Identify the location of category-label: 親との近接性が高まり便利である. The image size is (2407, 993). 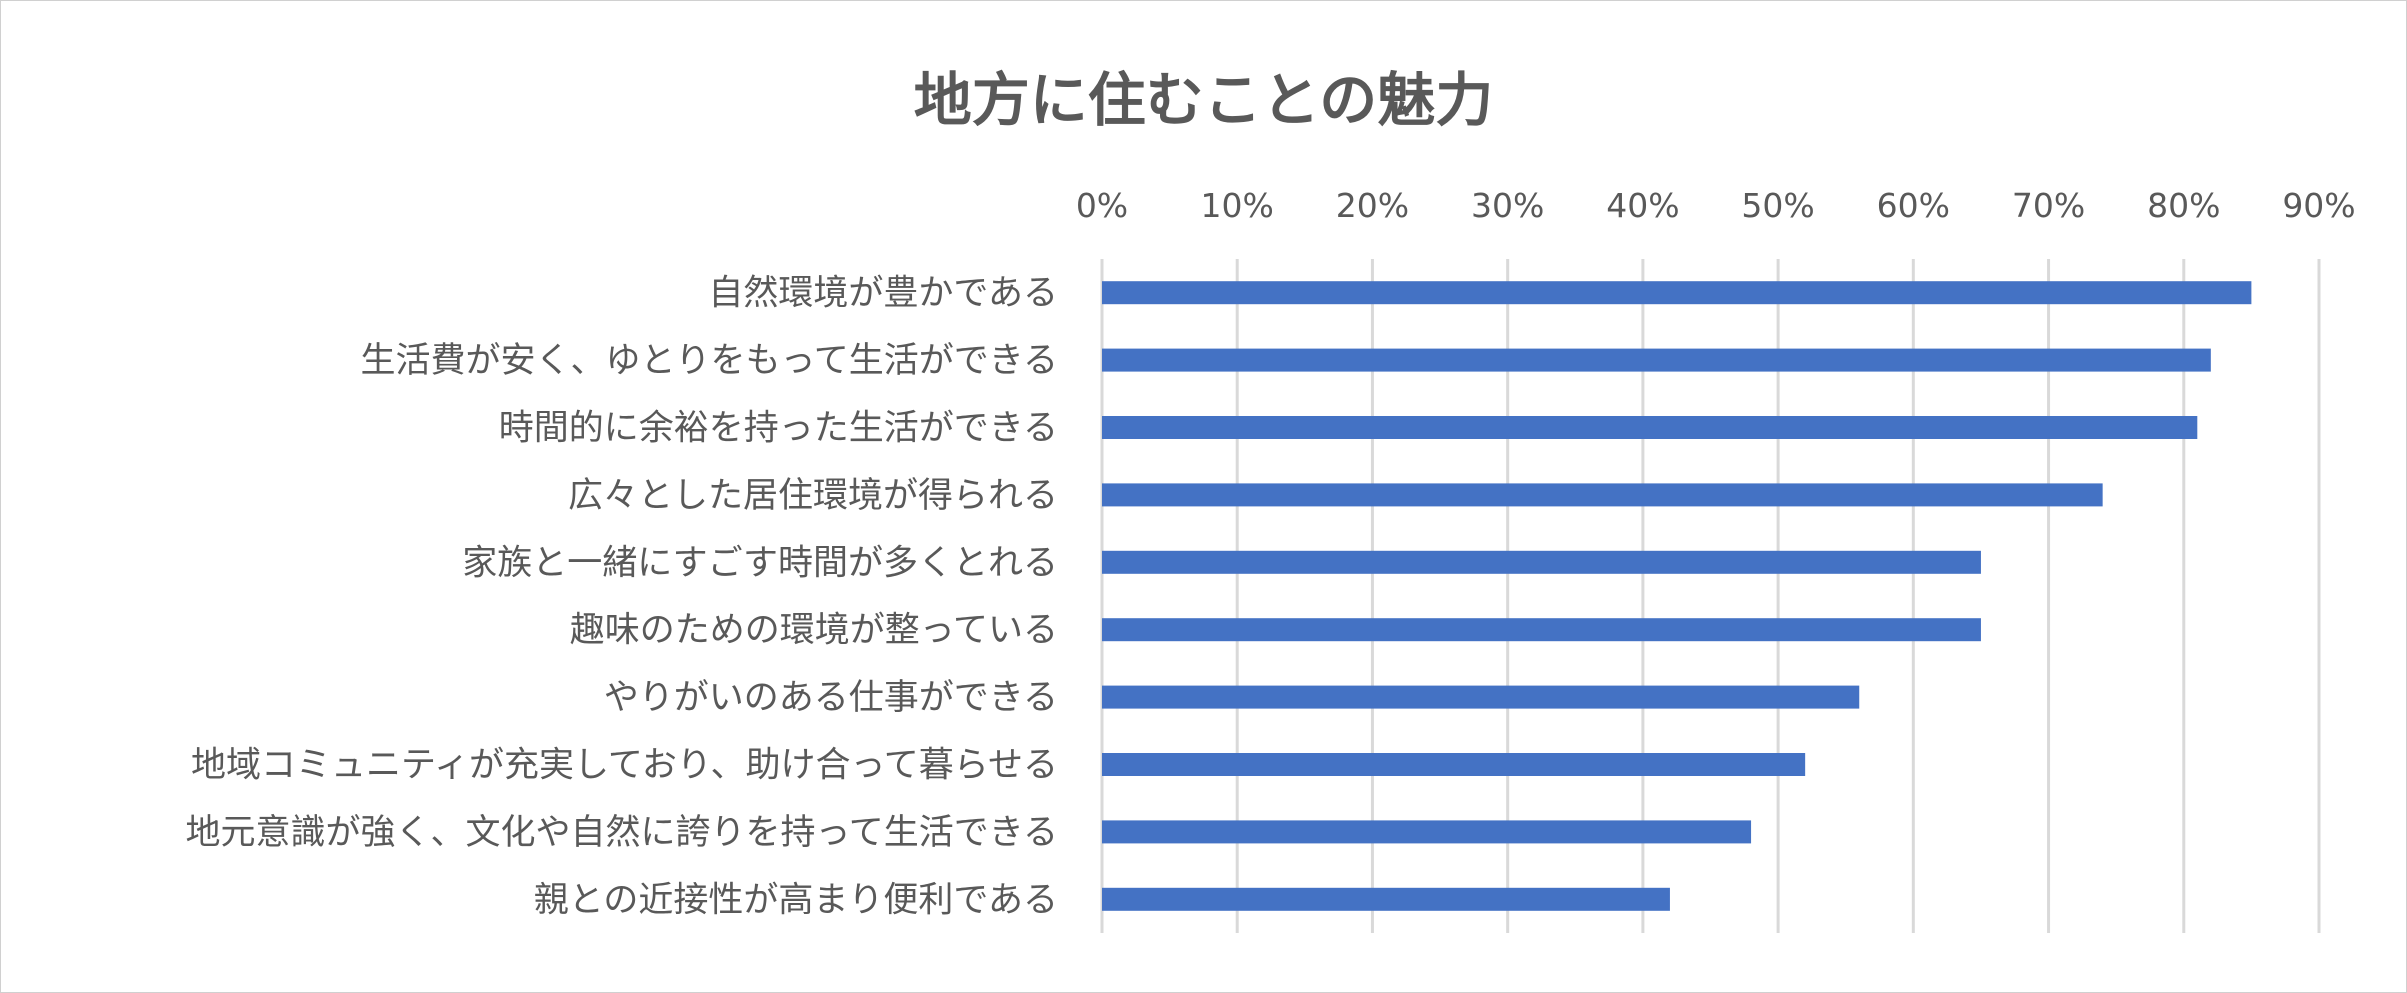
(796, 900).